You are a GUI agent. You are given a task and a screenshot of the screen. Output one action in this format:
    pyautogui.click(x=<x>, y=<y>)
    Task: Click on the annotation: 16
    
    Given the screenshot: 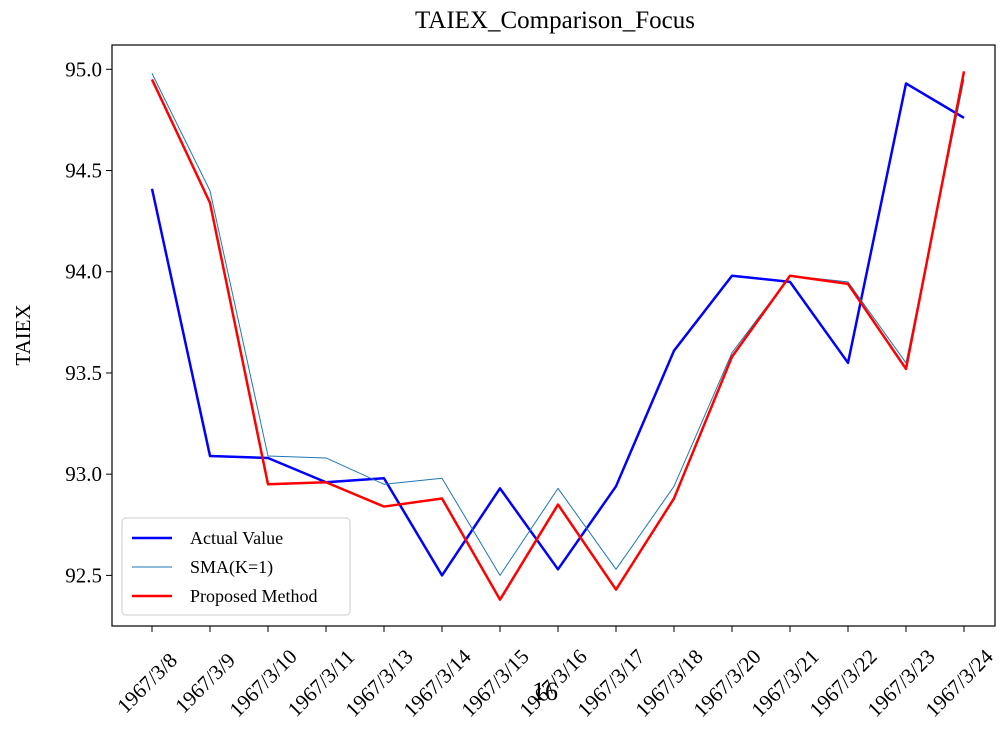 What is the action you would take?
    pyautogui.click(x=545, y=691)
    